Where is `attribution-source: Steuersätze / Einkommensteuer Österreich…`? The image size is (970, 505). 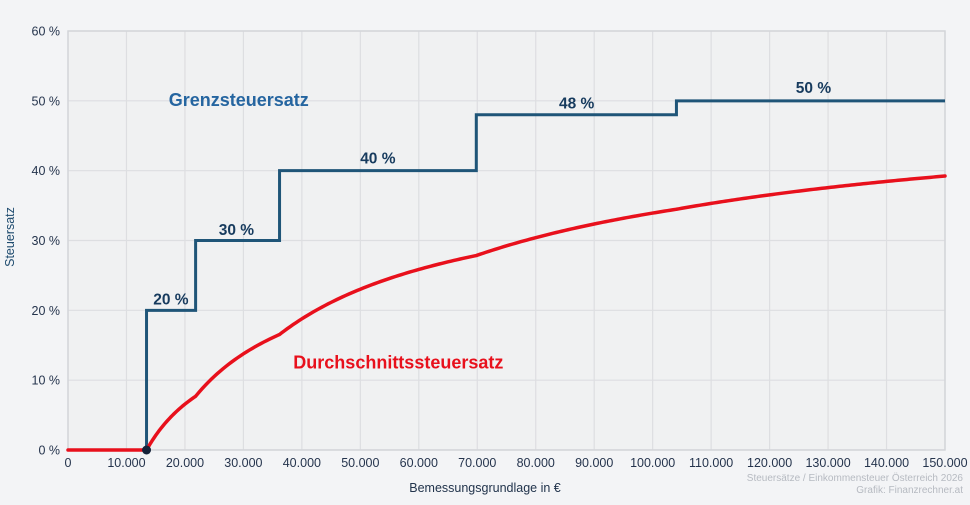
attribution-source: Steuersätze / Einkommensteuer Österreich… is located at coordinates (854, 478).